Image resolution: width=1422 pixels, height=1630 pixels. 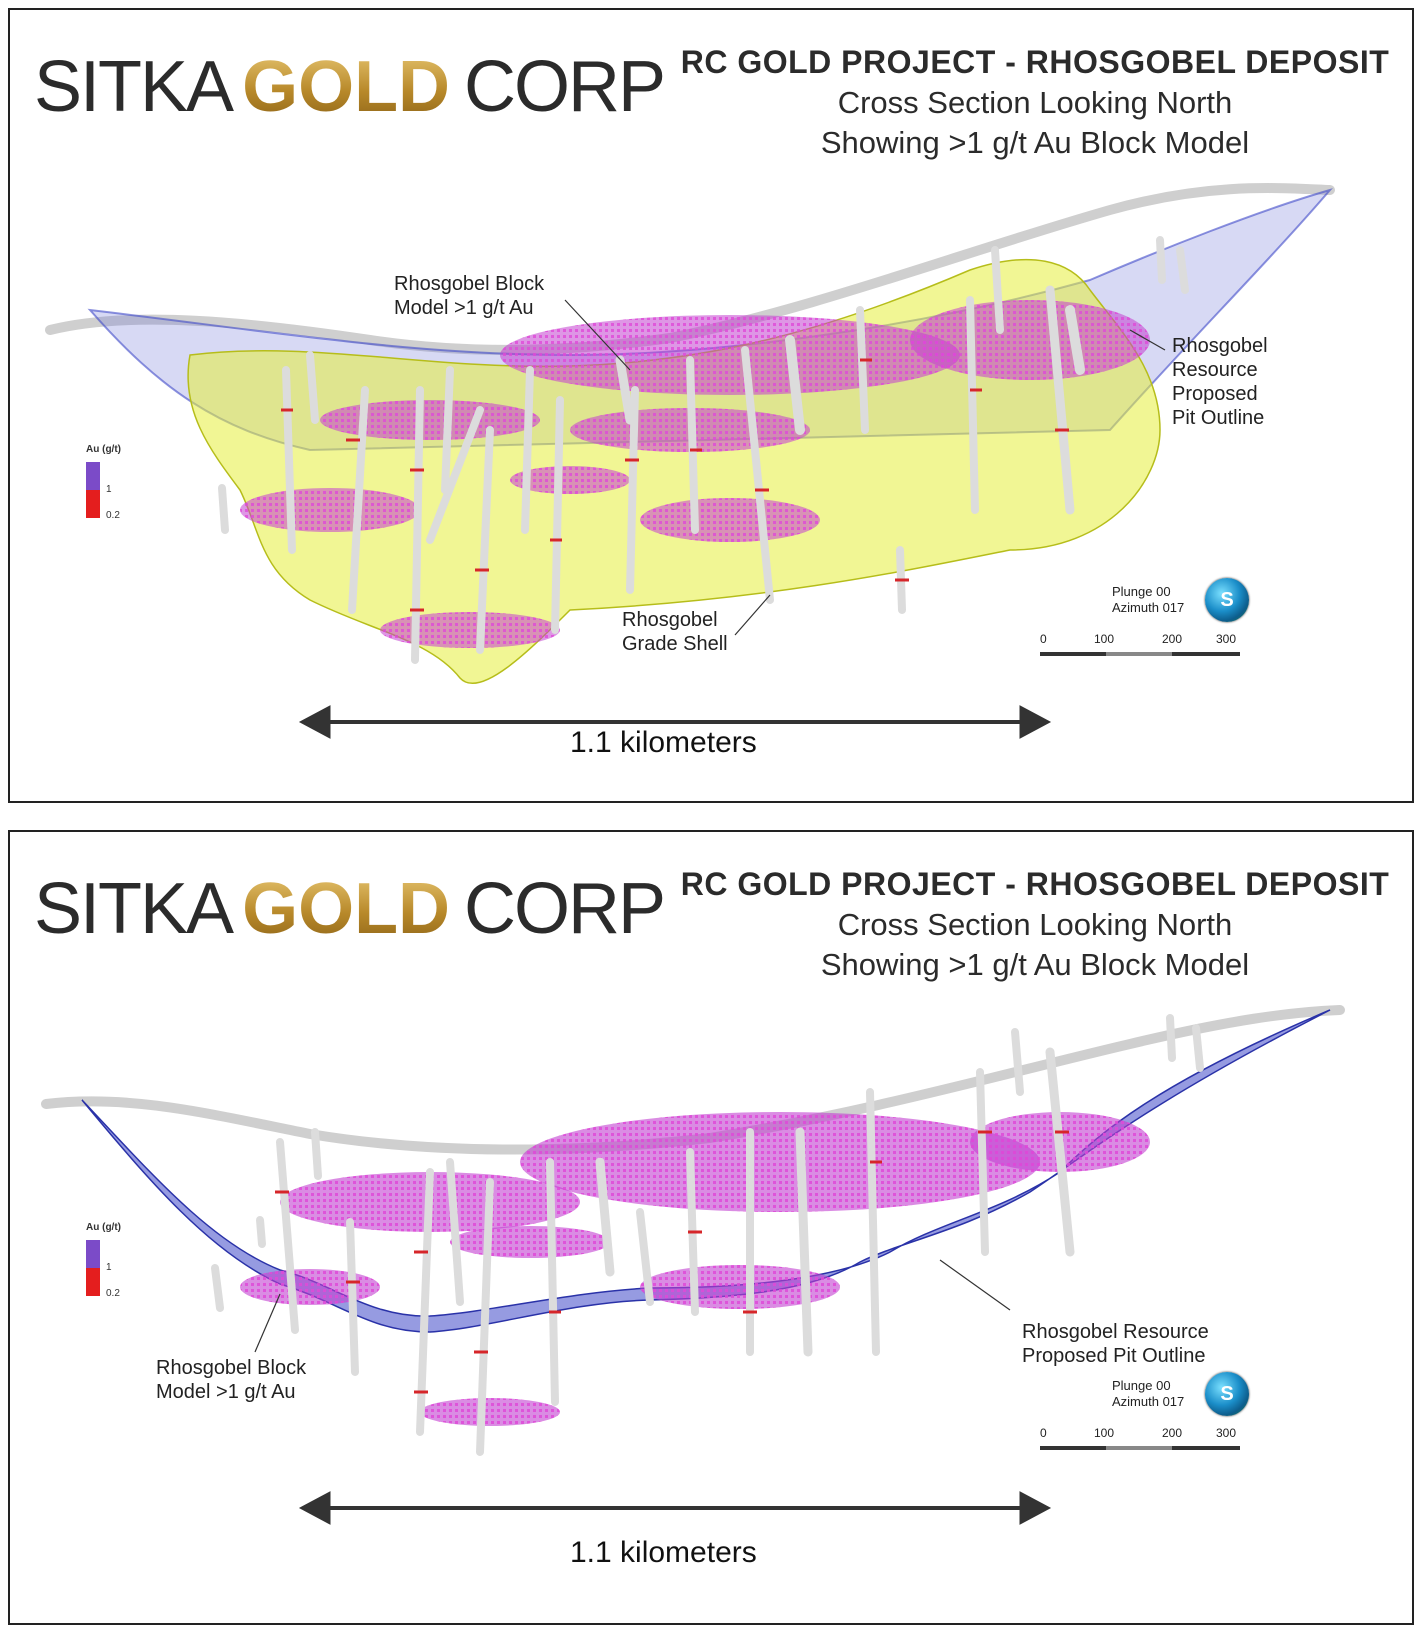 What do you see at coordinates (752, 615) in the screenshot?
I see `leader-grade-shell` at bounding box center [752, 615].